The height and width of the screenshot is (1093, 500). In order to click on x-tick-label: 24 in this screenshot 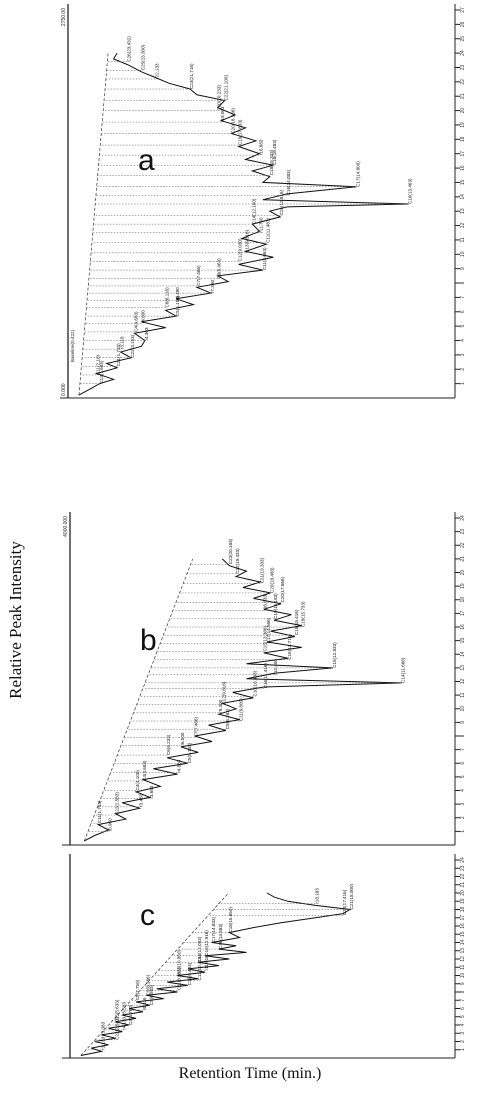, I will do `click(463, 518)`.